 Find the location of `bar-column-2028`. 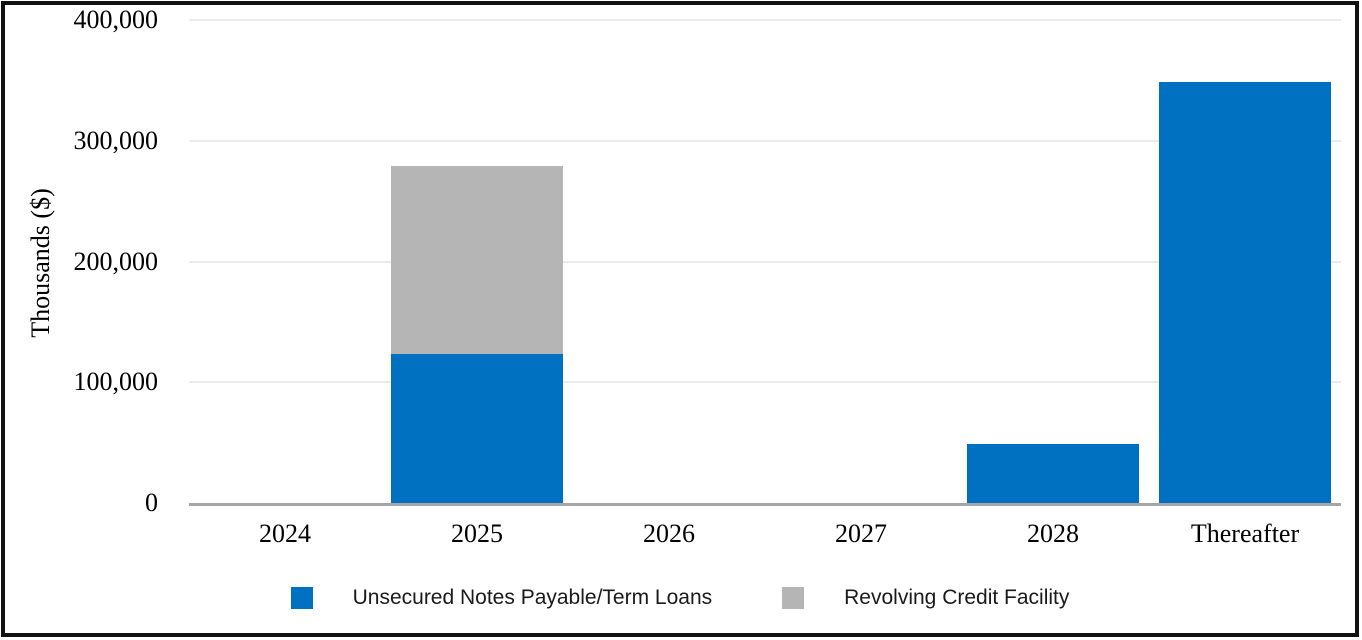

bar-column-2028 is located at coordinates (1053, 261).